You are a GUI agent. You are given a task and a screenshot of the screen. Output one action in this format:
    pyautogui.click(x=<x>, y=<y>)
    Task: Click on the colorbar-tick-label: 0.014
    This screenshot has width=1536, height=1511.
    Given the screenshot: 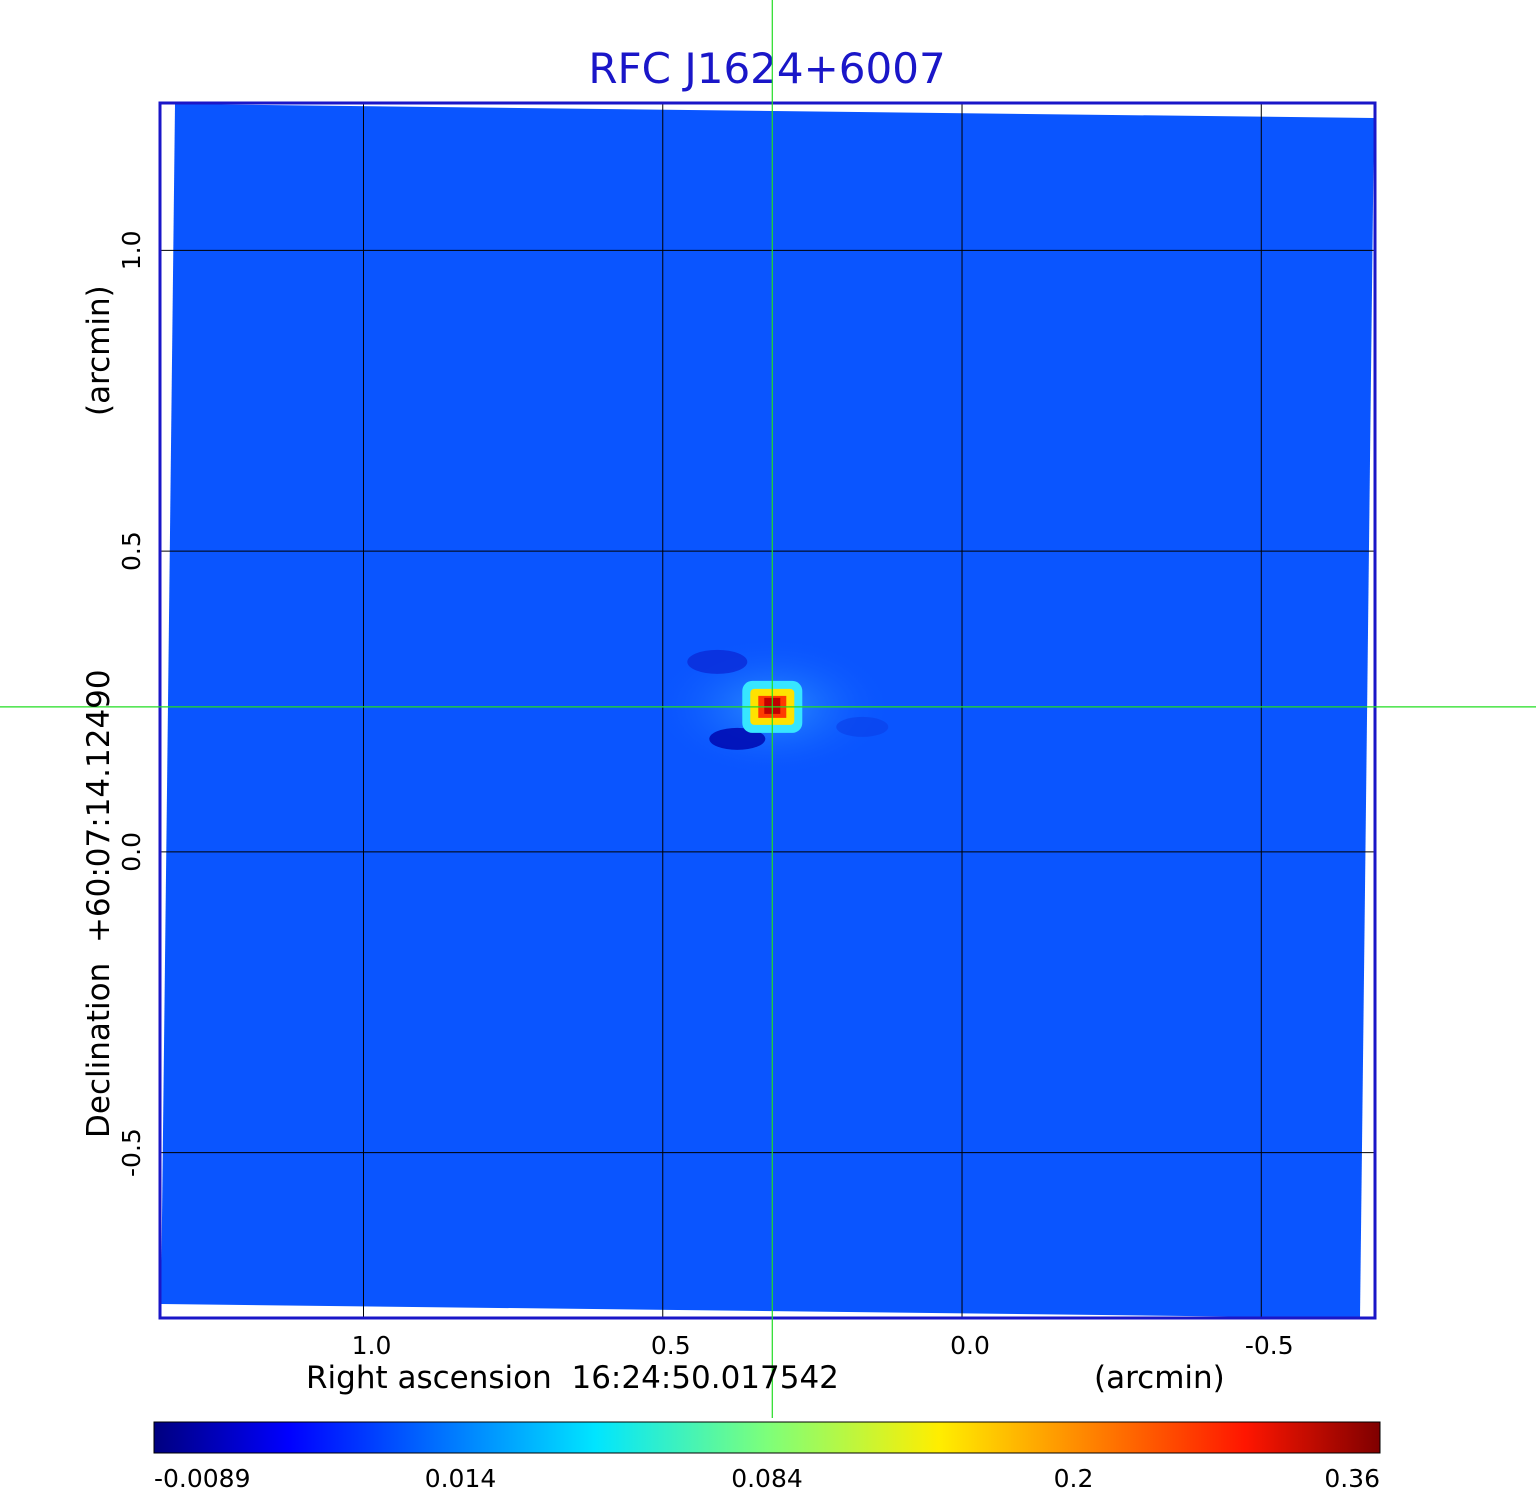 What is the action you would take?
    pyautogui.click(x=461, y=1478)
    